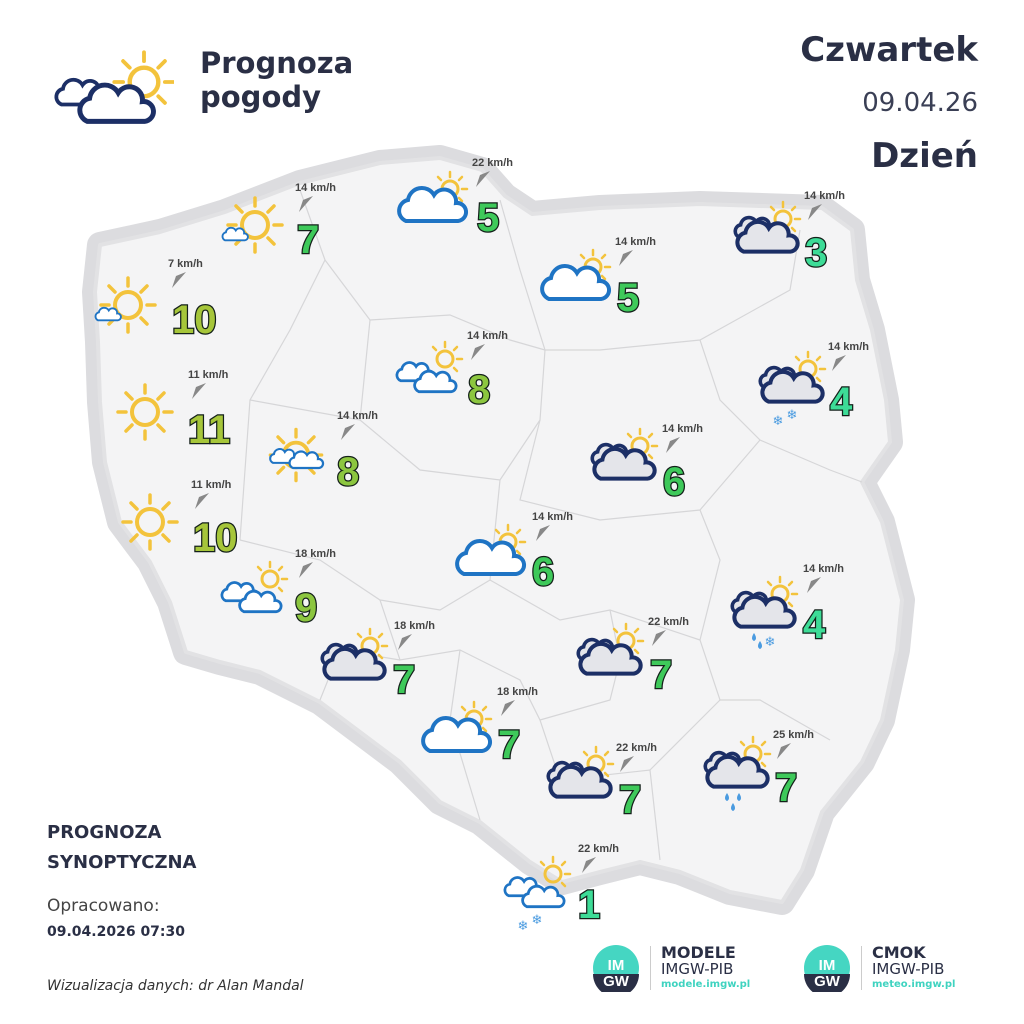 This screenshot has width=1024, height=1024. Describe the element at coordinates (764, 612) in the screenshot. I see `cloud-sun-dark-sleet-icon: ❄` at that location.